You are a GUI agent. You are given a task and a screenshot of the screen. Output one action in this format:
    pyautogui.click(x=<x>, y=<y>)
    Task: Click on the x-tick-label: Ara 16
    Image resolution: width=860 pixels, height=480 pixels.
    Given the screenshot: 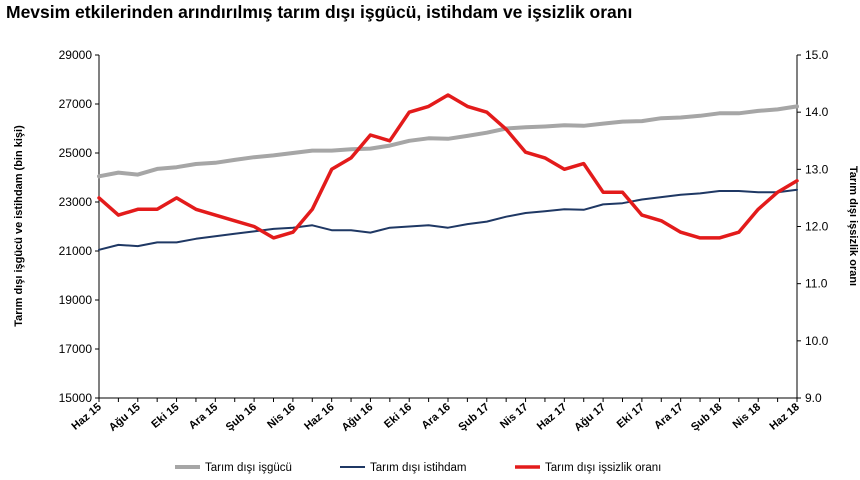 What is the action you would take?
    pyautogui.click(x=435, y=416)
    